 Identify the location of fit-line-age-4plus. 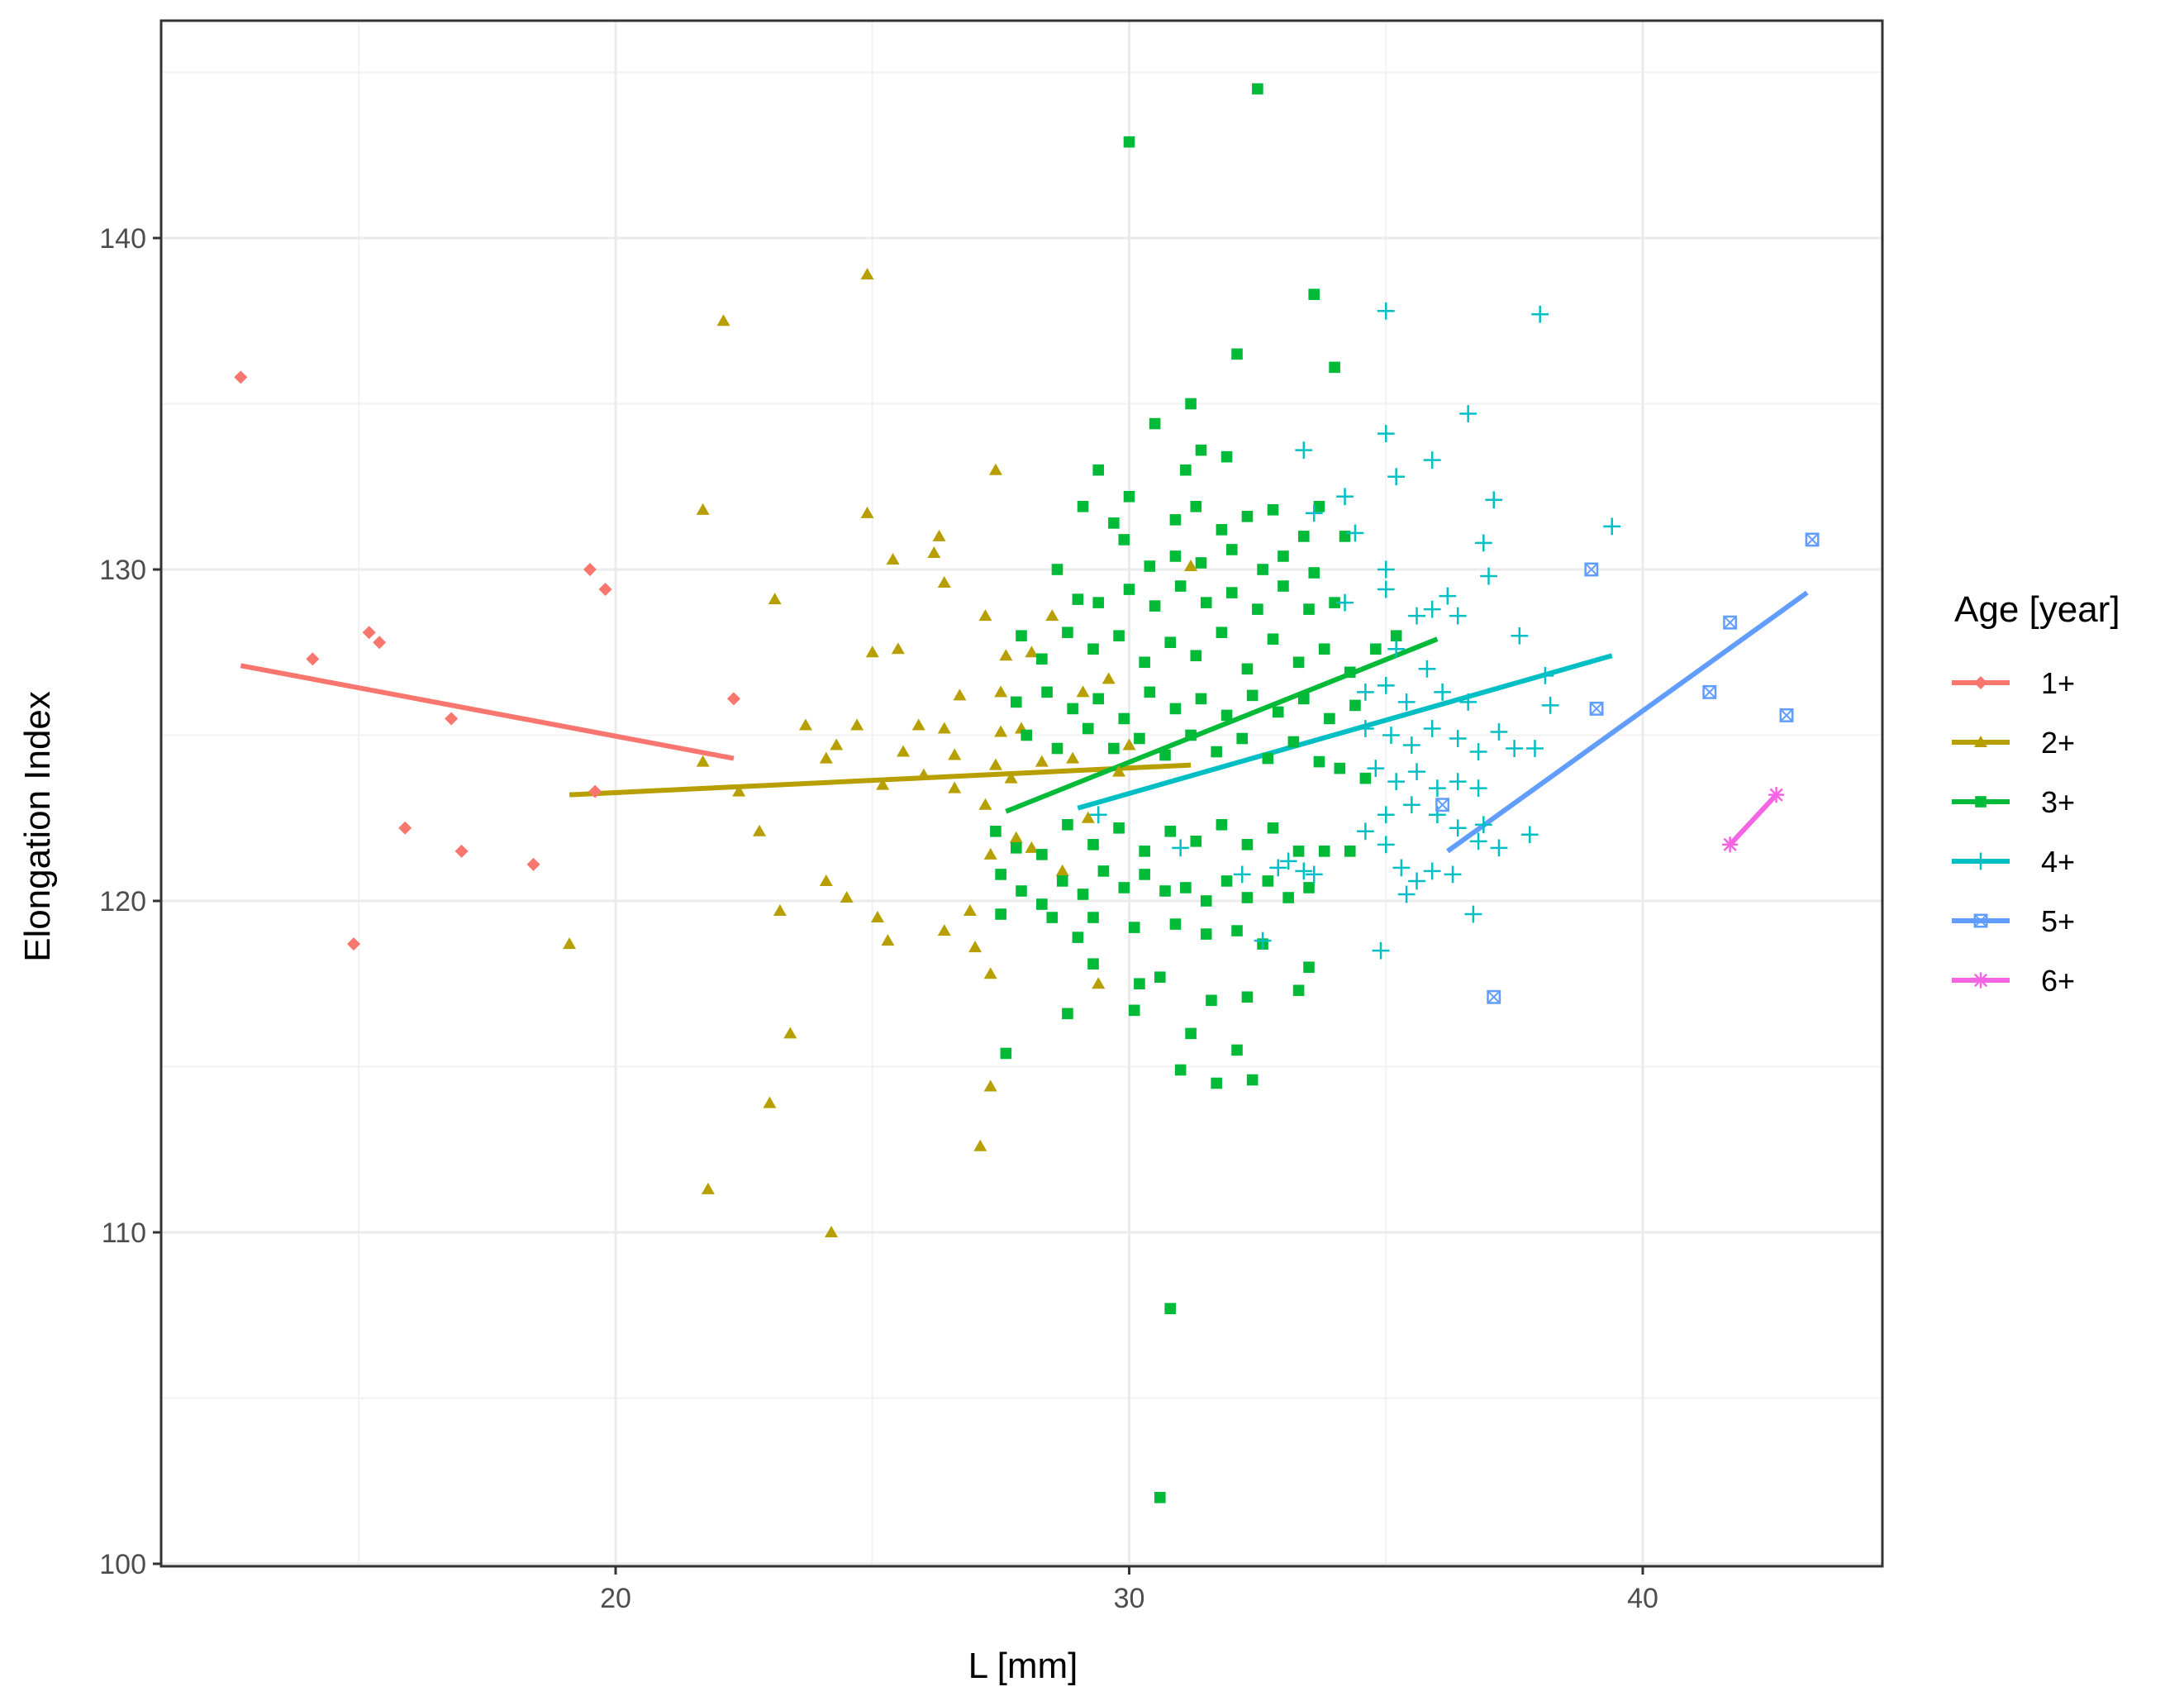
(1345, 732).